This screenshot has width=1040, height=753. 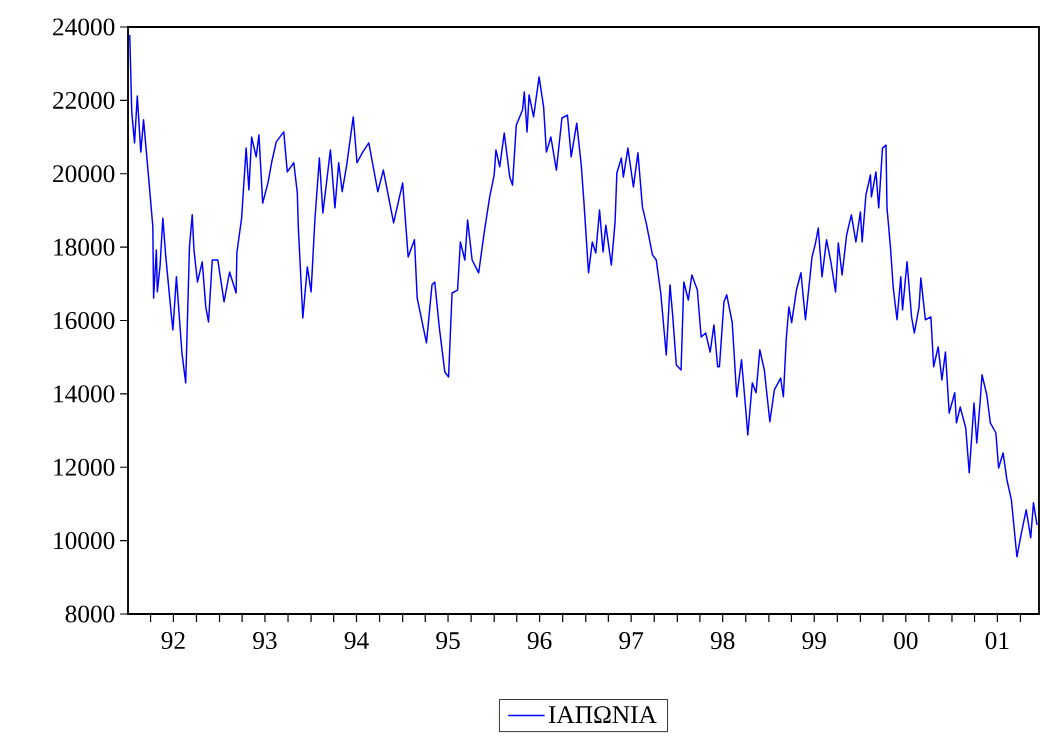 I want to click on y-tick-label: 16000, so click(x=84, y=320).